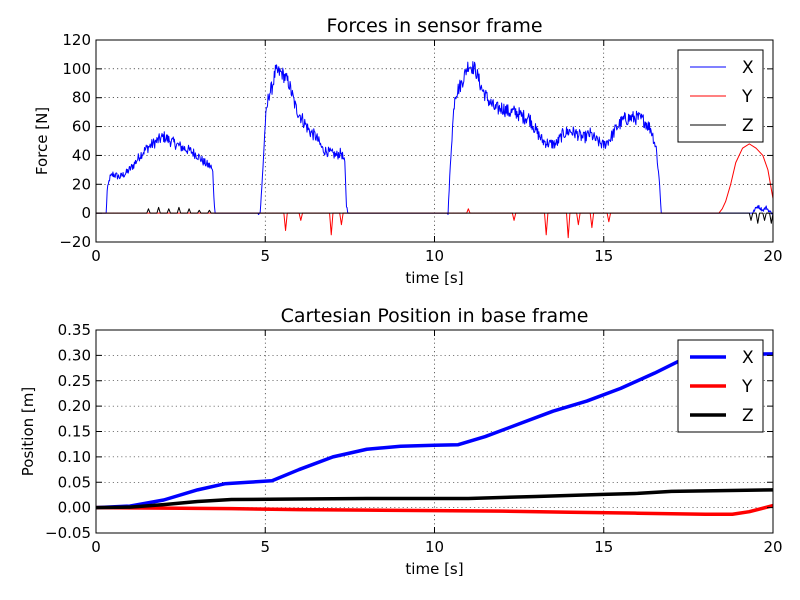 The height and width of the screenshot is (600, 800). I want to click on y-tick-label: 60, so click(81, 127).